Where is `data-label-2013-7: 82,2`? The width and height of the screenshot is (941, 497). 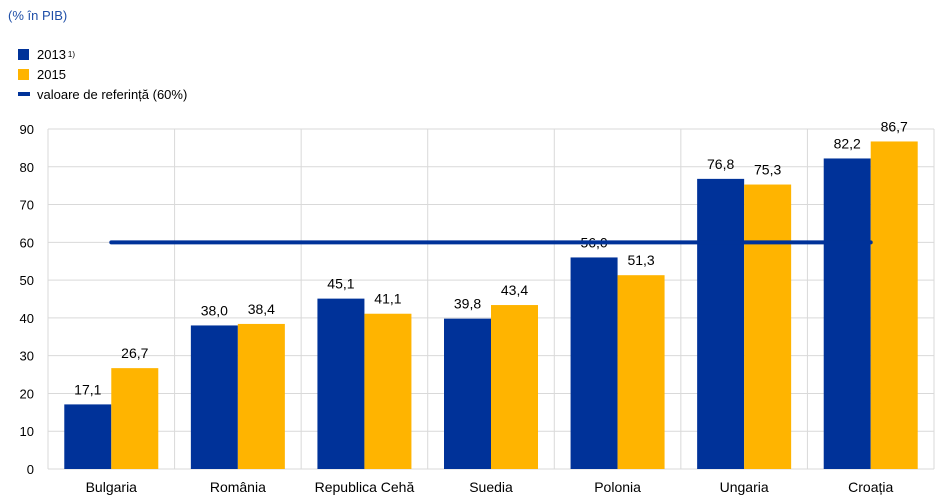 data-label-2013-7: 82,2 is located at coordinates (847, 143).